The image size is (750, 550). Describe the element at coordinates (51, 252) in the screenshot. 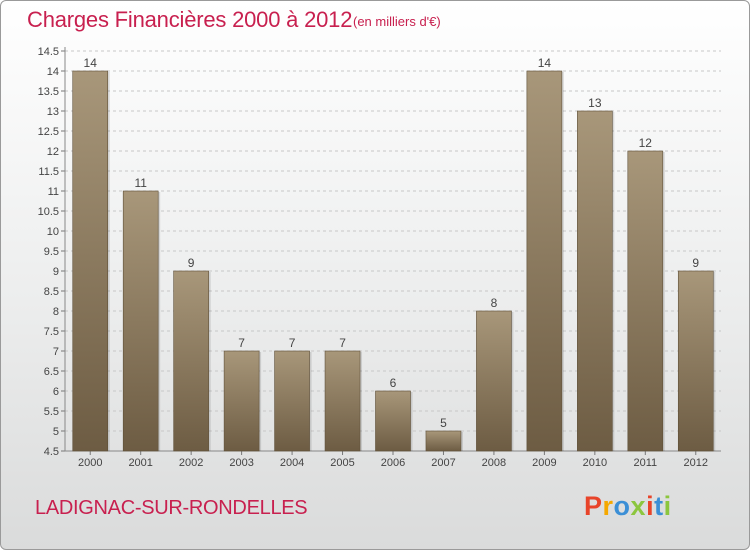

I see `y-tick-label: 9.5` at that location.